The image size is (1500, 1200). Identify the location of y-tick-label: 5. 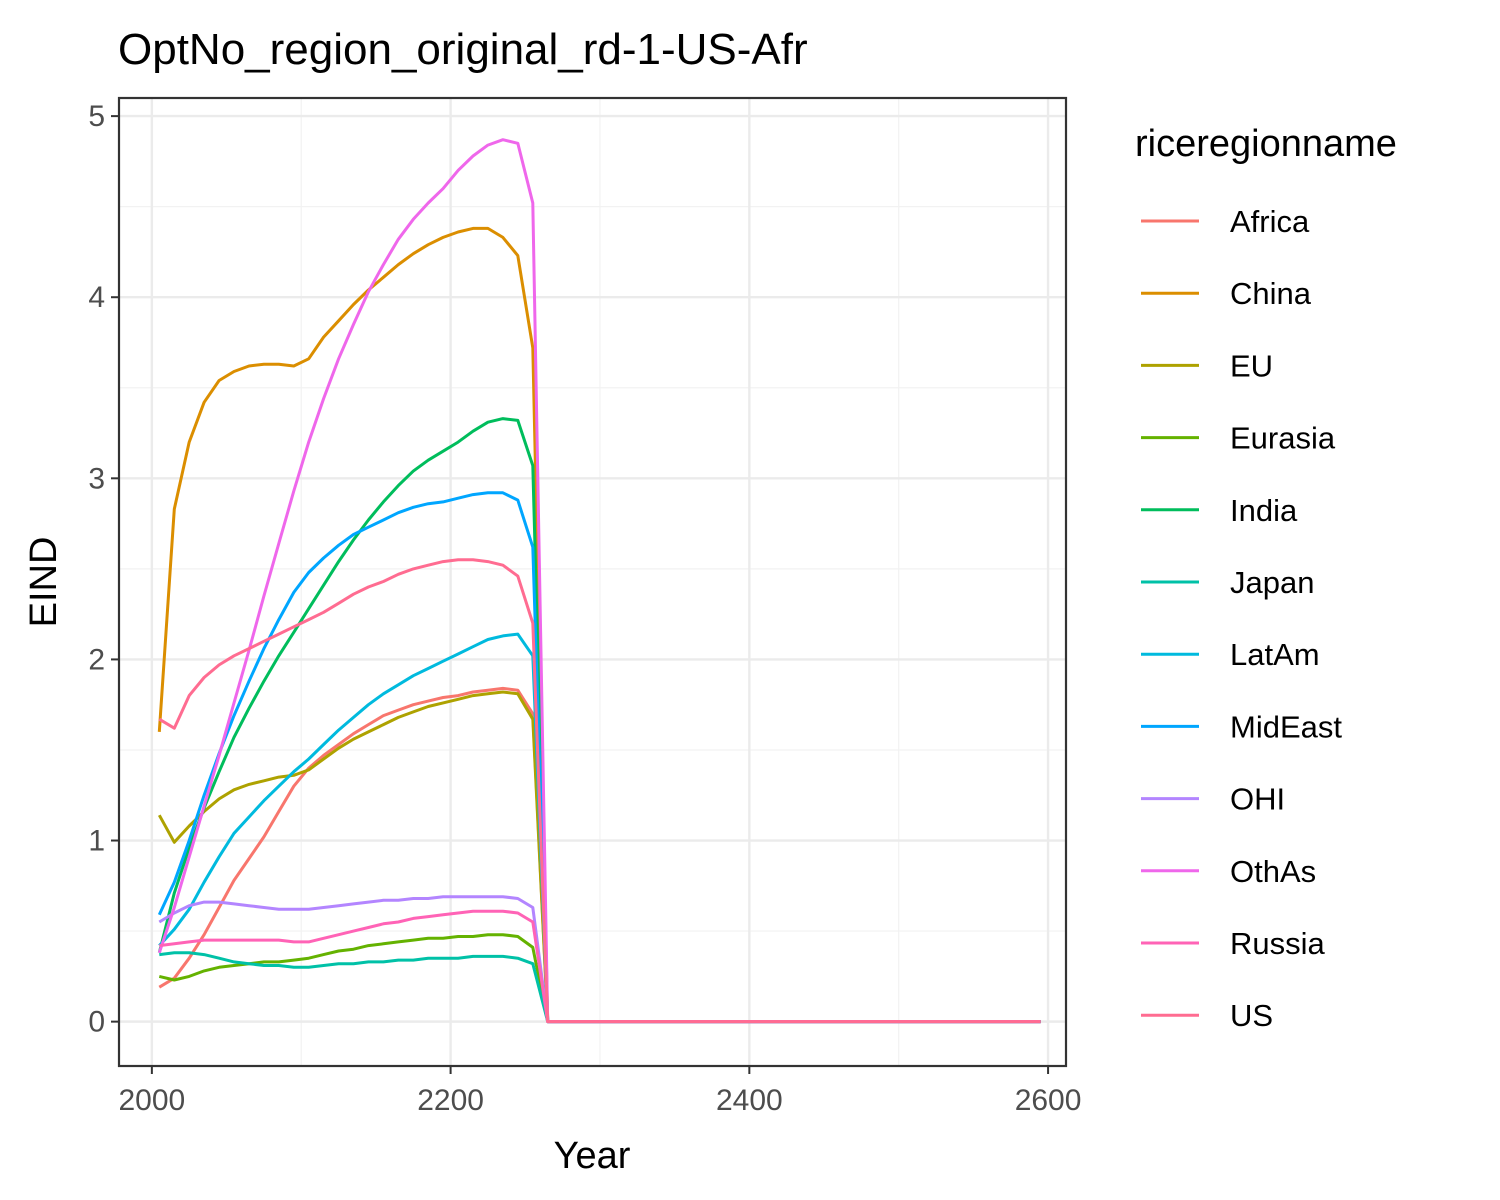
(96, 116).